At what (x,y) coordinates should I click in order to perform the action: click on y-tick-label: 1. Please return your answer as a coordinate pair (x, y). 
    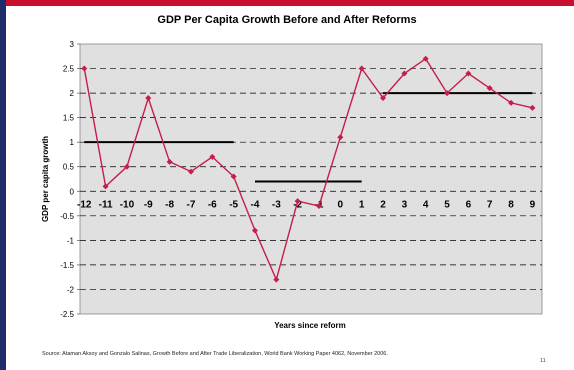
    Looking at the image, I should click on (72, 142).